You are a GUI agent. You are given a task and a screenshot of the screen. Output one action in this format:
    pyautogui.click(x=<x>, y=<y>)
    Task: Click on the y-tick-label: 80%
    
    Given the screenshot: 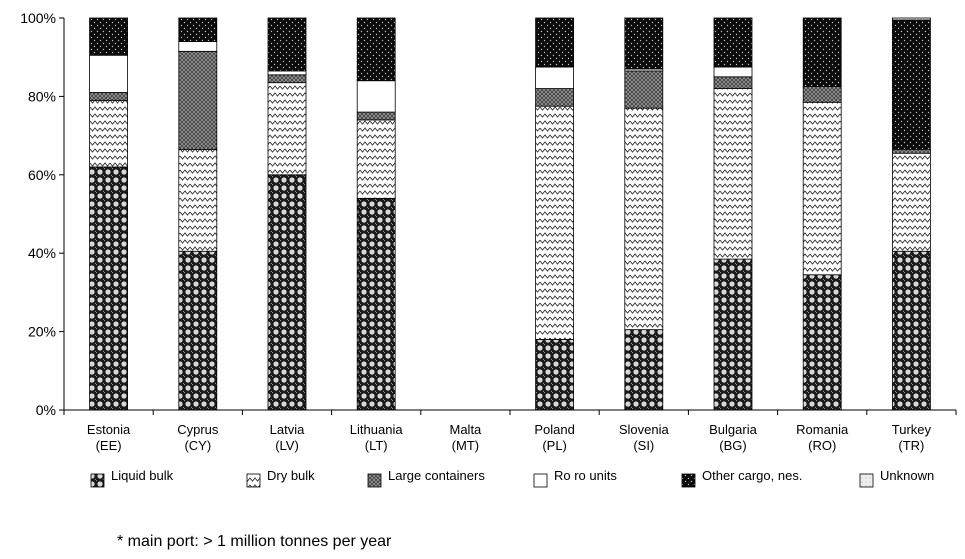 What is the action you would take?
    pyautogui.click(x=42, y=96)
    